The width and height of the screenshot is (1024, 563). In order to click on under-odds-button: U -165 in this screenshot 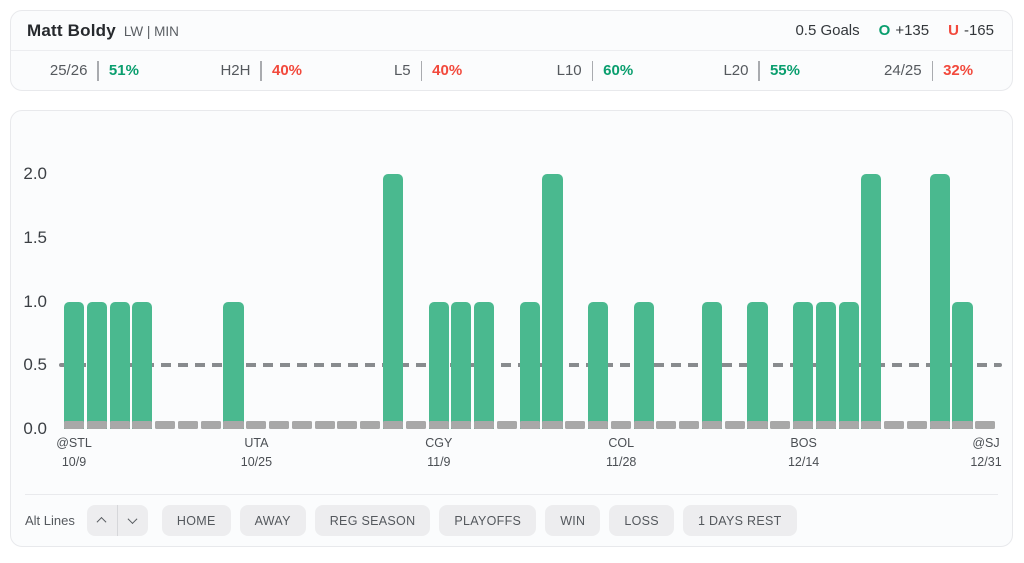, I will do `click(971, 30)`.